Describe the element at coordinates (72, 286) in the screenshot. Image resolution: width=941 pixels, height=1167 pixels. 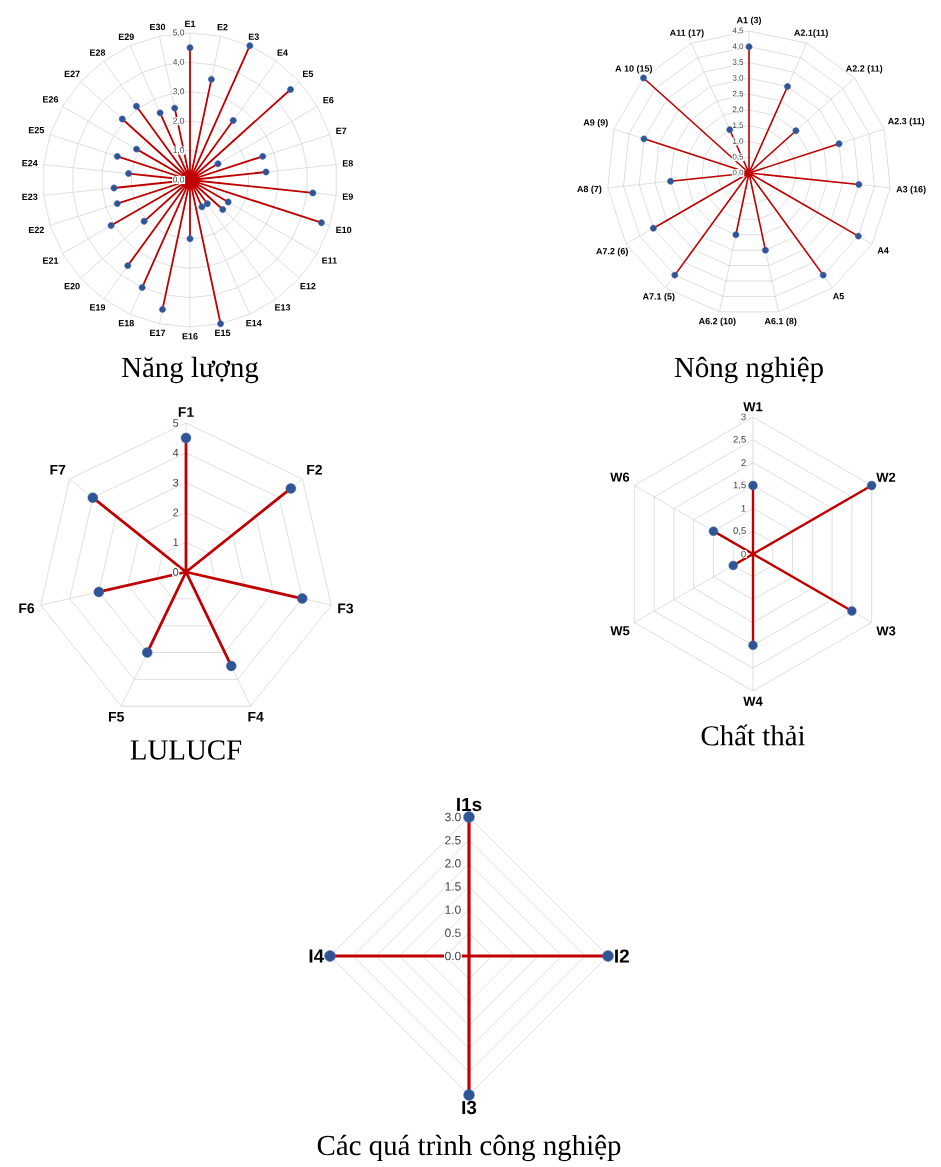
I see `spoke-label: E20` at that location.